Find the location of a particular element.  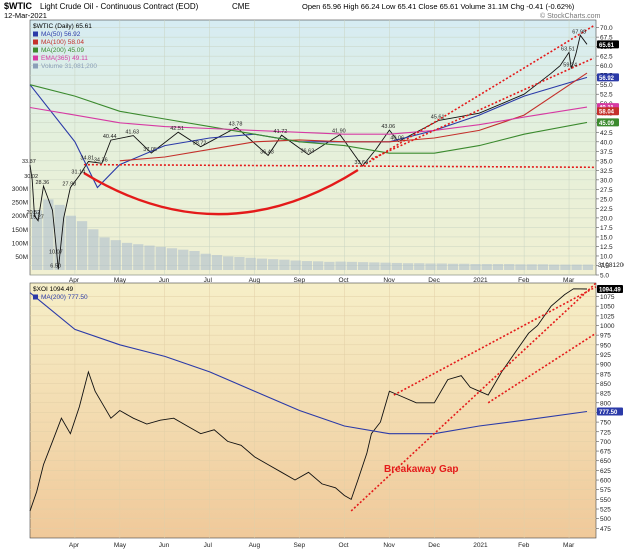

wtic-x-tick-label: Jun is located at coordinates (164, 280).